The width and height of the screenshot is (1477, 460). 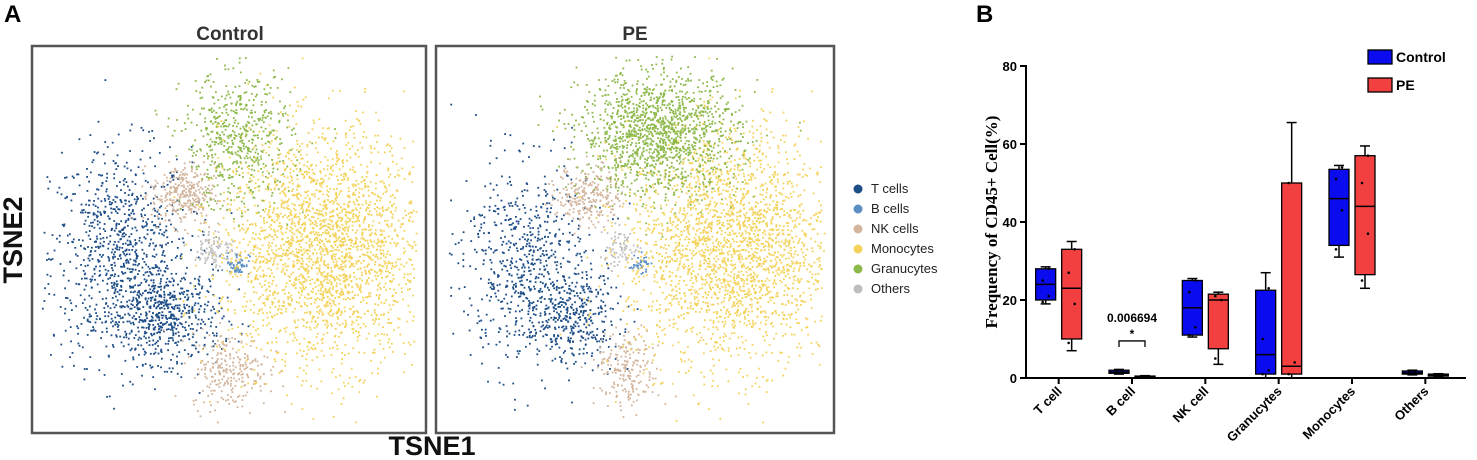 I want to click on legend-label-pe: PE, so click(x=1405, y=85).